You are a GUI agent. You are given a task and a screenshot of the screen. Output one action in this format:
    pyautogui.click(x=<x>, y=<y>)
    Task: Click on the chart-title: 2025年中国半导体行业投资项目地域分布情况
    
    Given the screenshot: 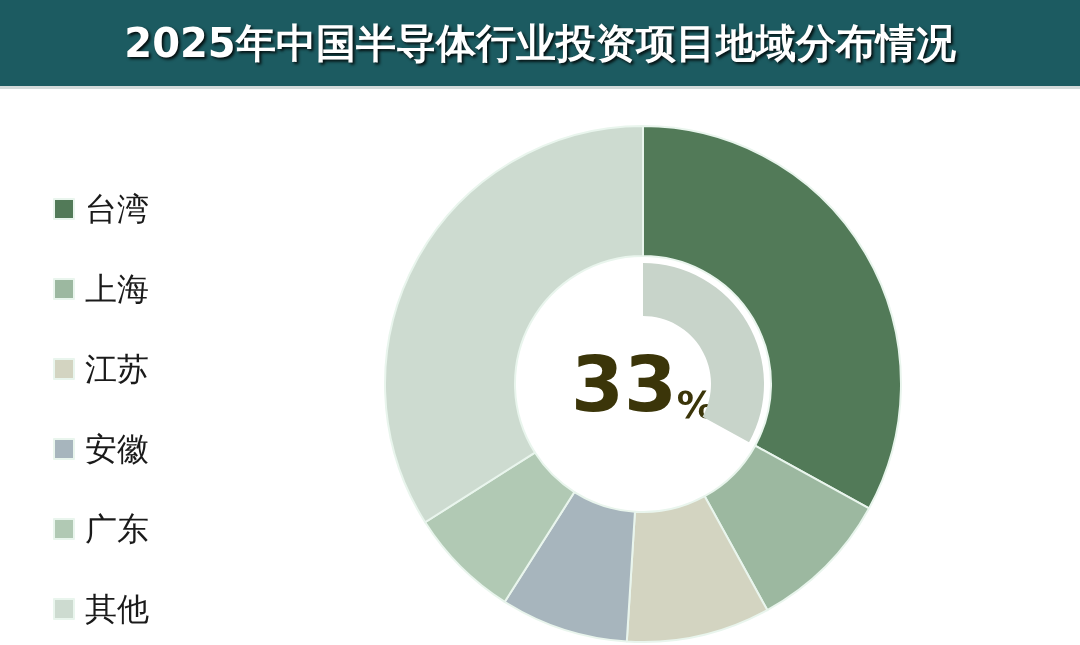 What is the action you would take?
    pyautogui.click(x=540, y=43)
    